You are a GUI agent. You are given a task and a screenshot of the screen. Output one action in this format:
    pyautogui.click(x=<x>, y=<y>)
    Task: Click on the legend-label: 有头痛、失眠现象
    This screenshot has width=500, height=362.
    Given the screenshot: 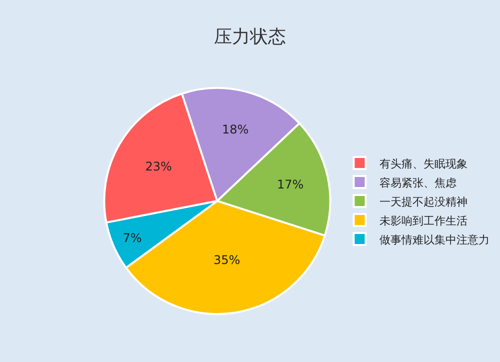 What is the action you would take?
    pyautogui.click(x=424, y=163)
    